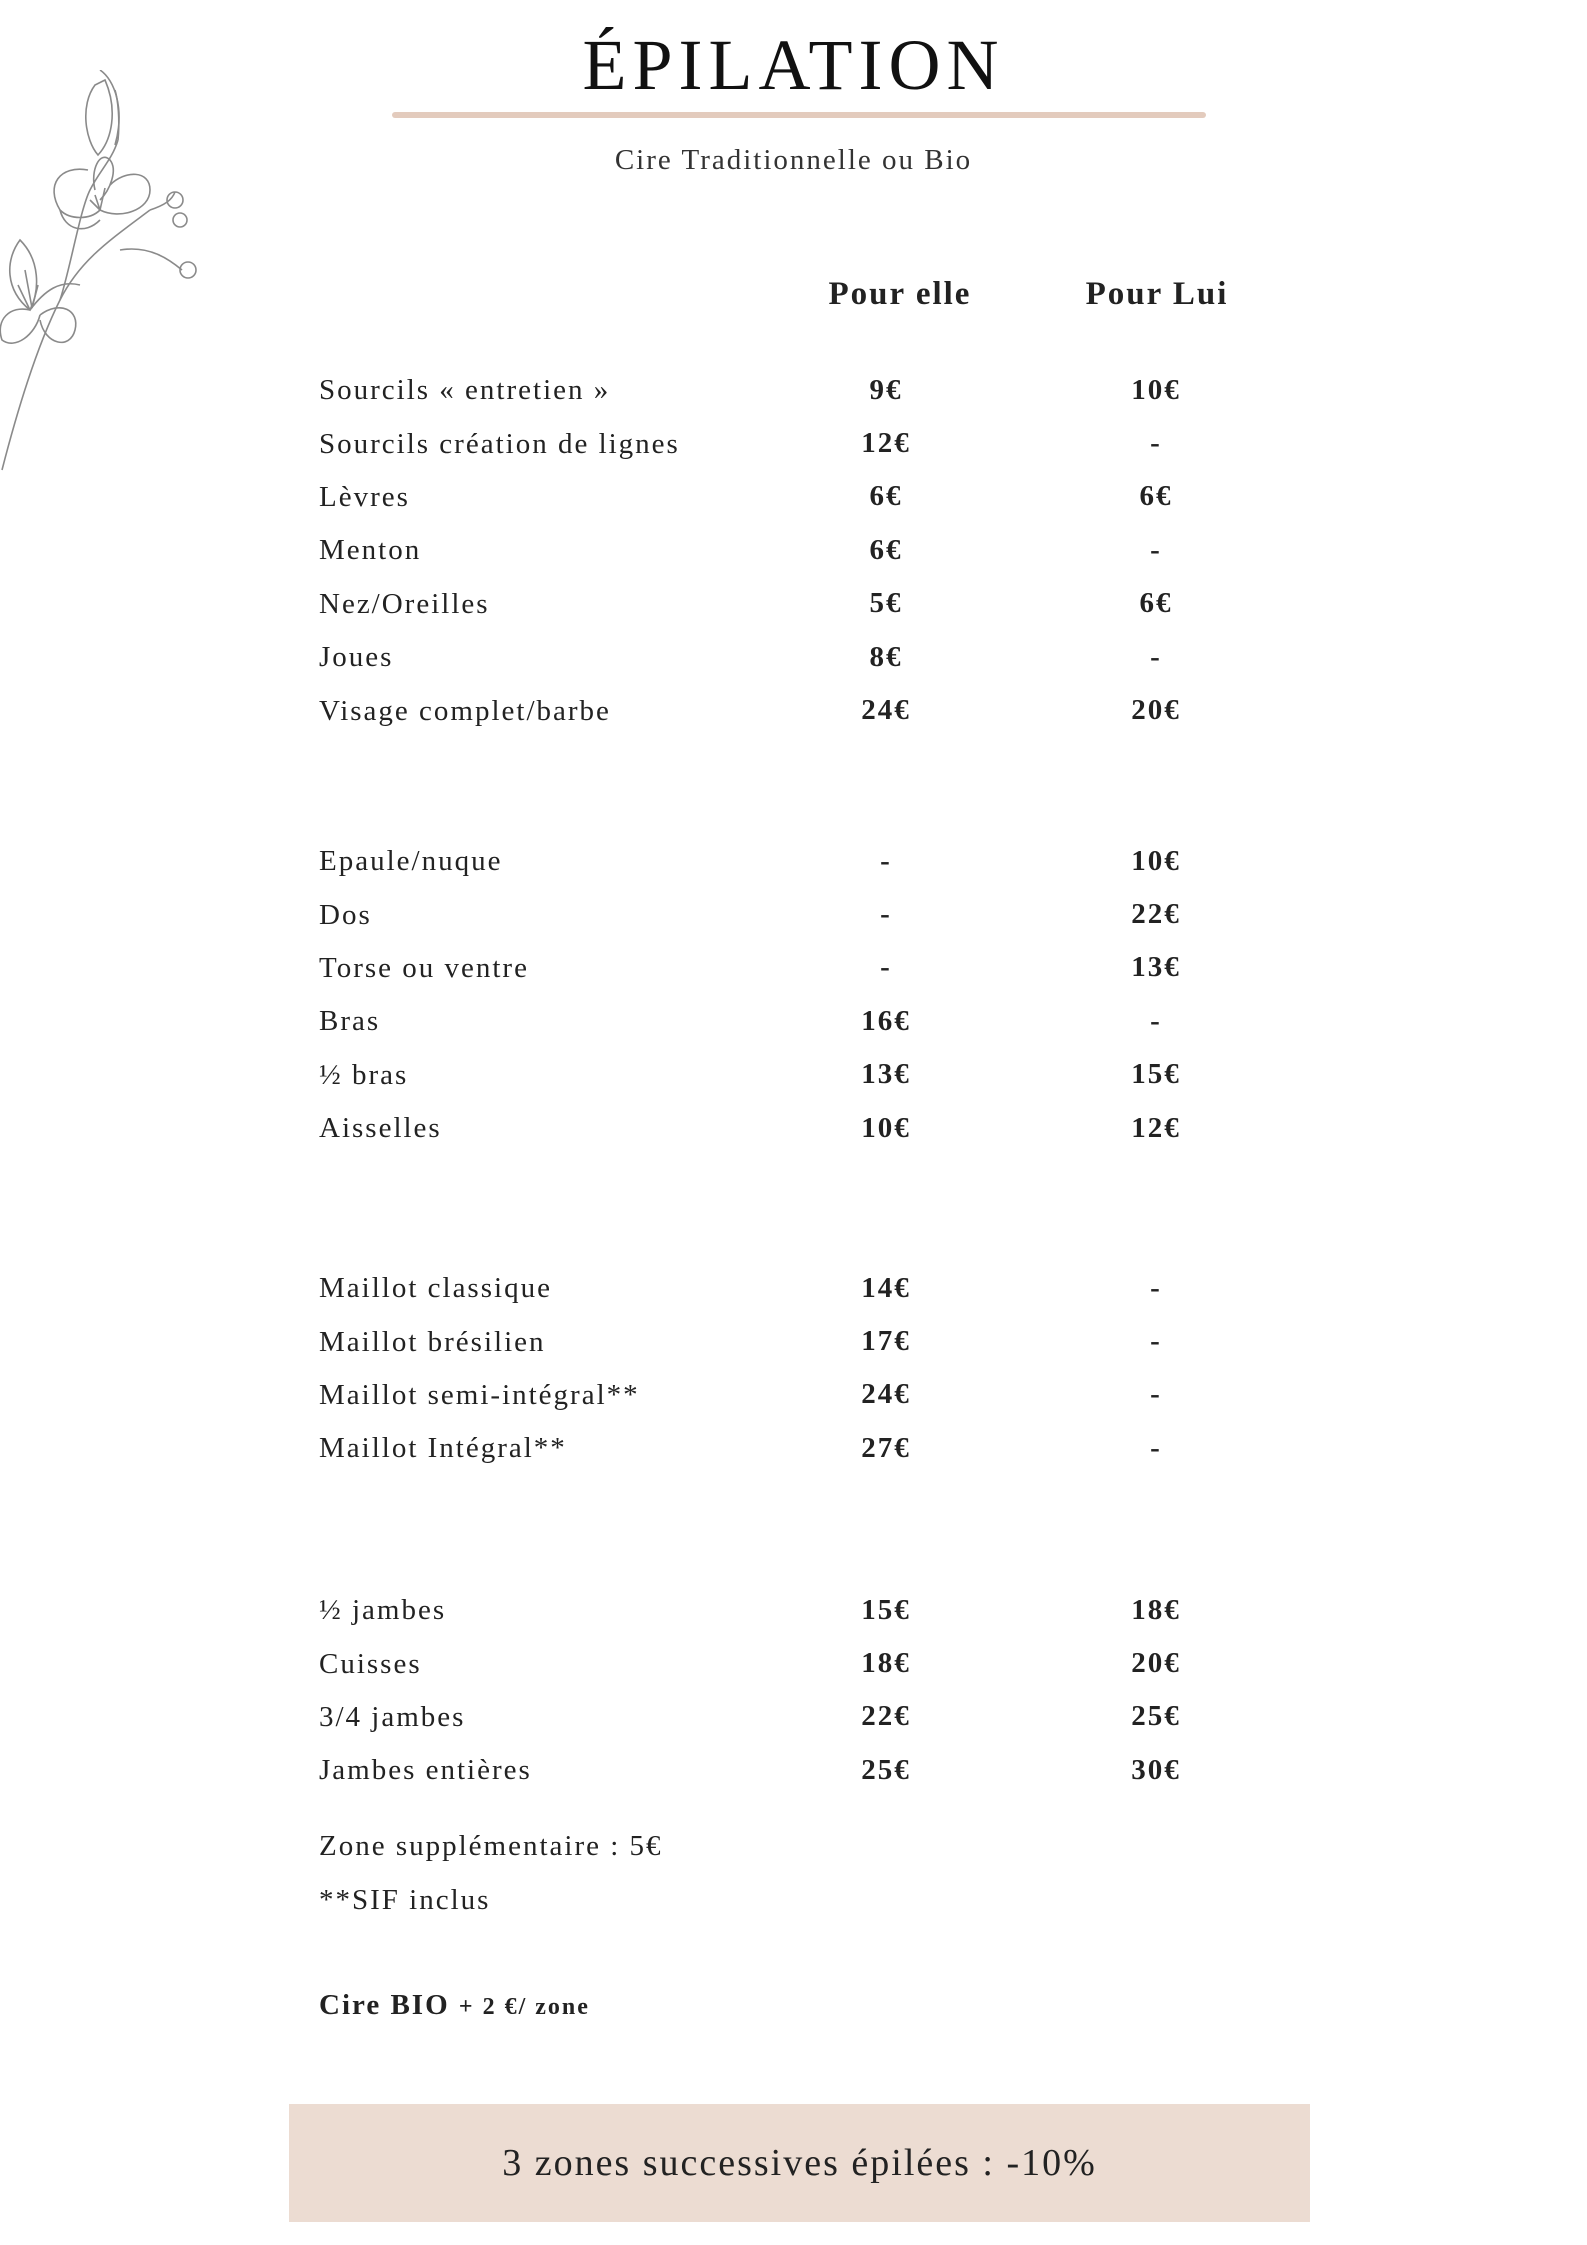 The height and width of the screenshot is (2245, 1587). Describe the element at coordinates (819, 1717) in the screenshot. I see `price-row: 3/4 jambes 22€ 25€` at that location.